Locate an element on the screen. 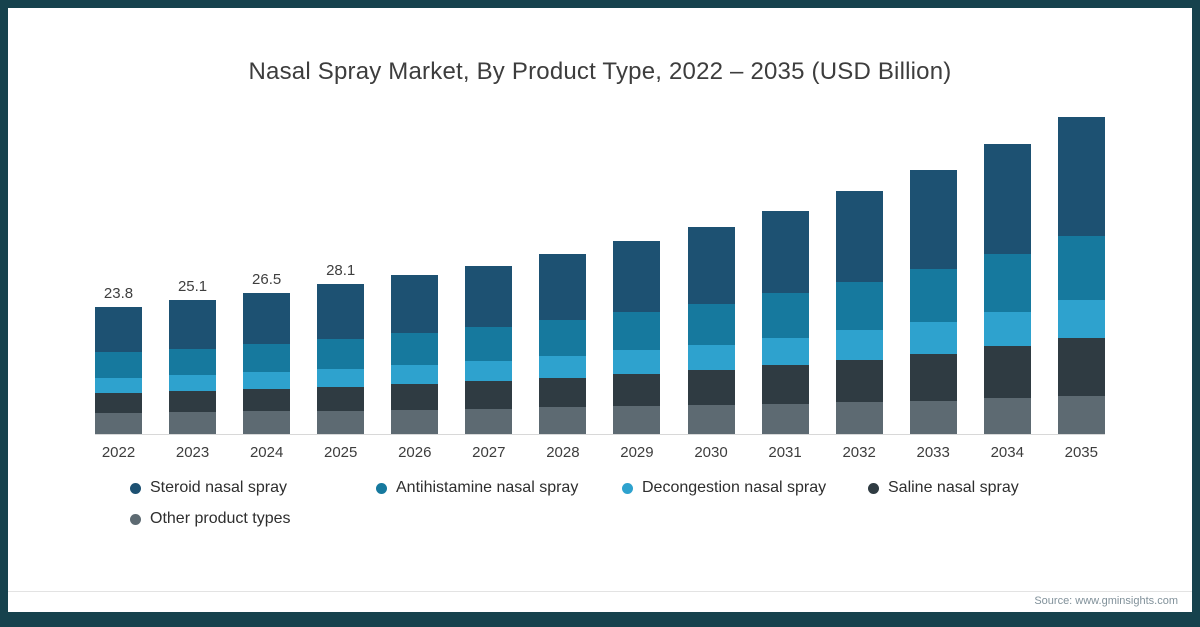  bar-column-2023: 25.1 is located at coordinates (193, 356).